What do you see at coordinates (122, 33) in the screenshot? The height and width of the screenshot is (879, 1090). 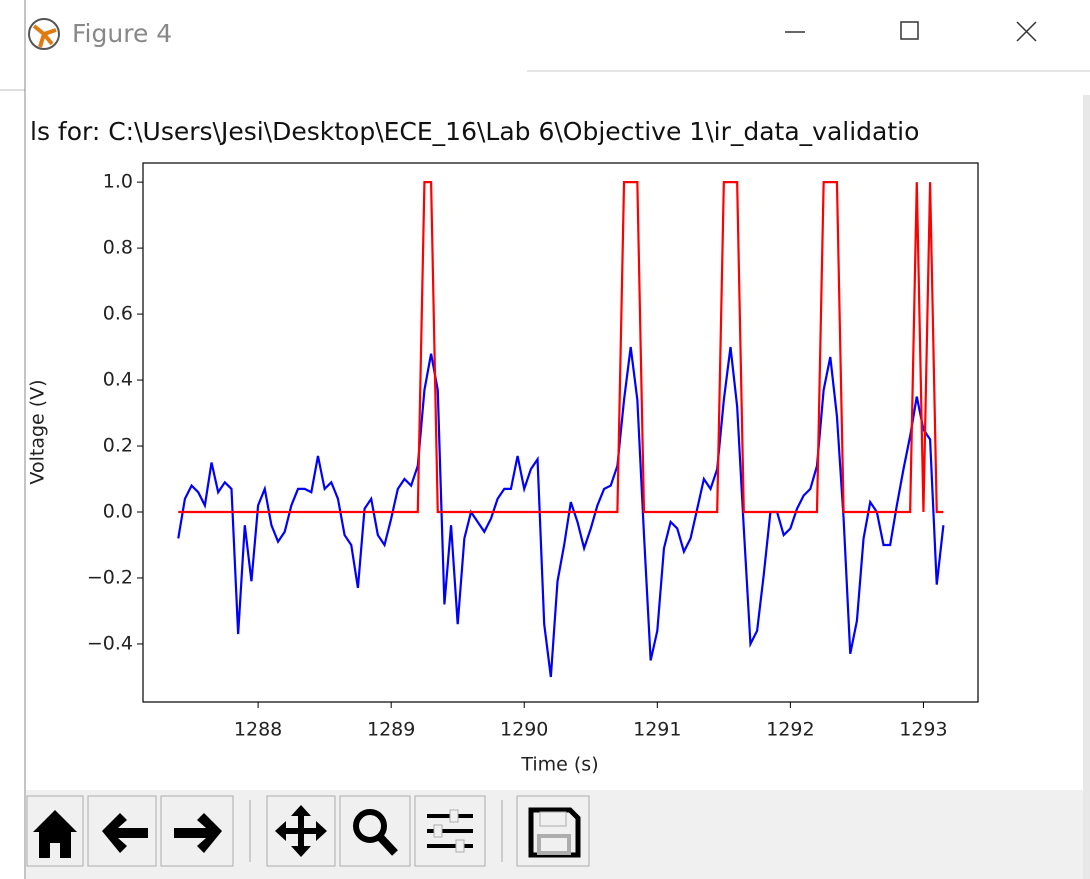 I see `window-title: Figure 4` at bounding box center [122, 33].